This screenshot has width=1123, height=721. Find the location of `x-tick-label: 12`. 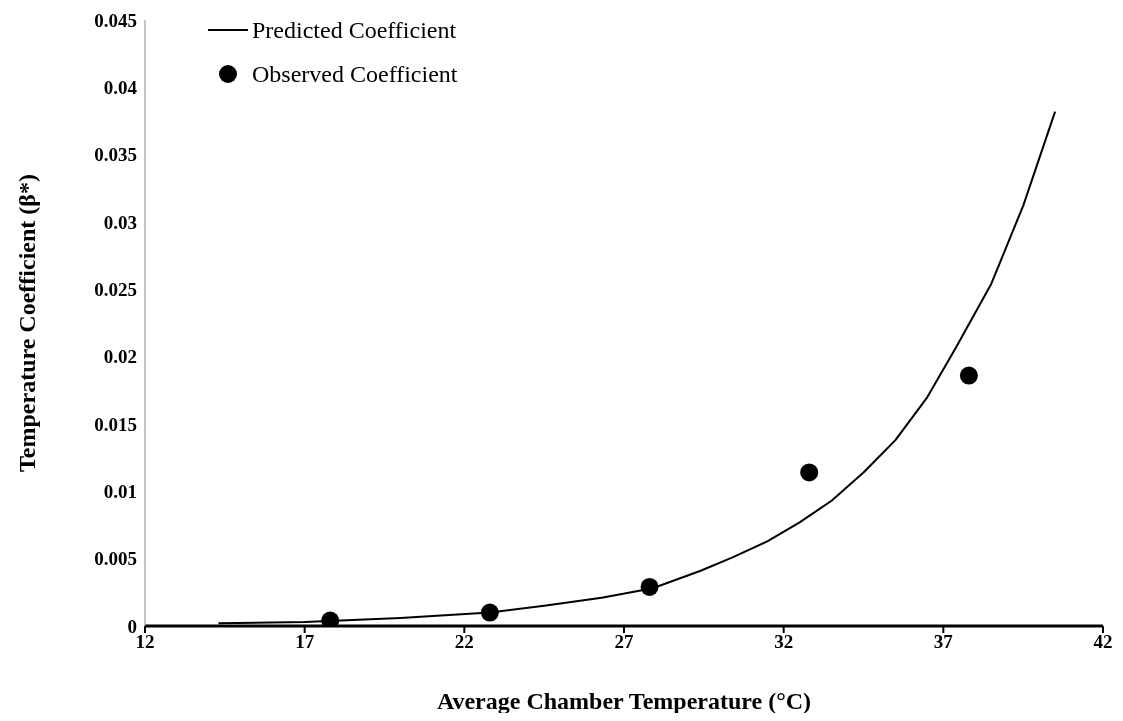

x-tick-label: 12 is located at coordinates (145, 642).